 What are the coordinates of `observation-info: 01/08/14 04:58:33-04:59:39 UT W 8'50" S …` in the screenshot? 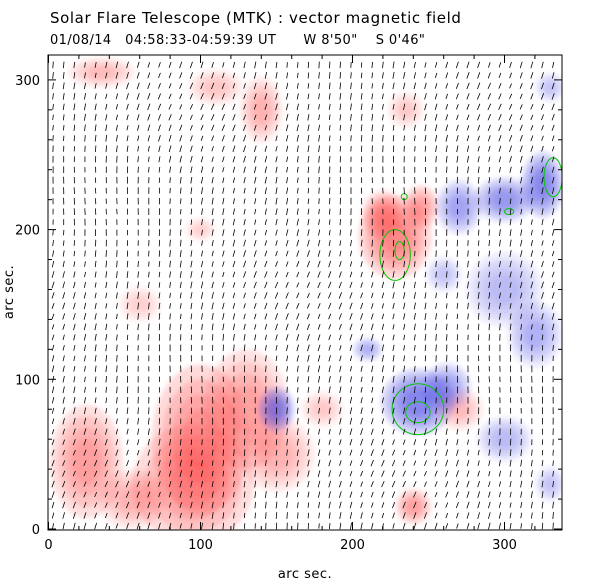 It's located at (237, 40).